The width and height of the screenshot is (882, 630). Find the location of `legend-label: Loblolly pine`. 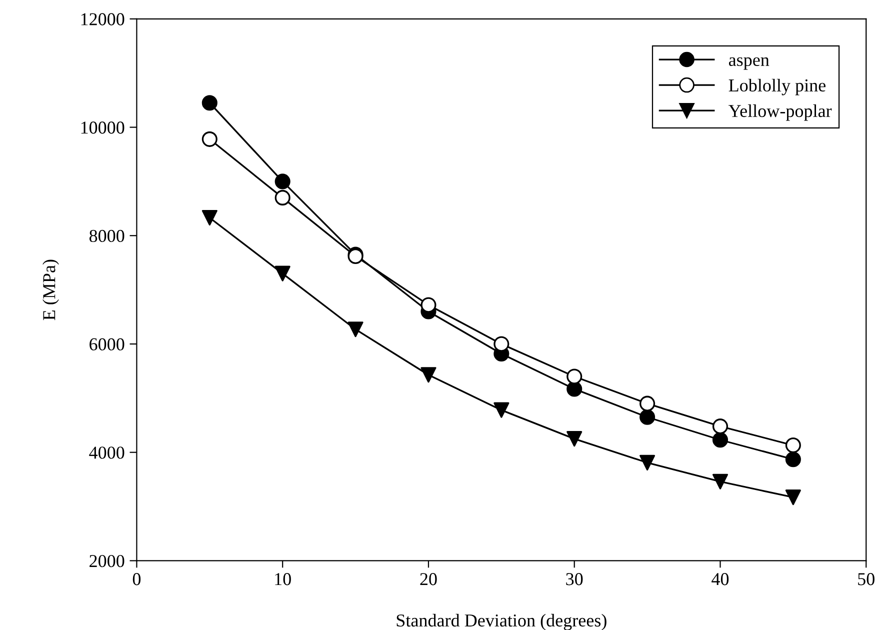

legend-label: Loblolly pine is located at coordinates (777, 87).